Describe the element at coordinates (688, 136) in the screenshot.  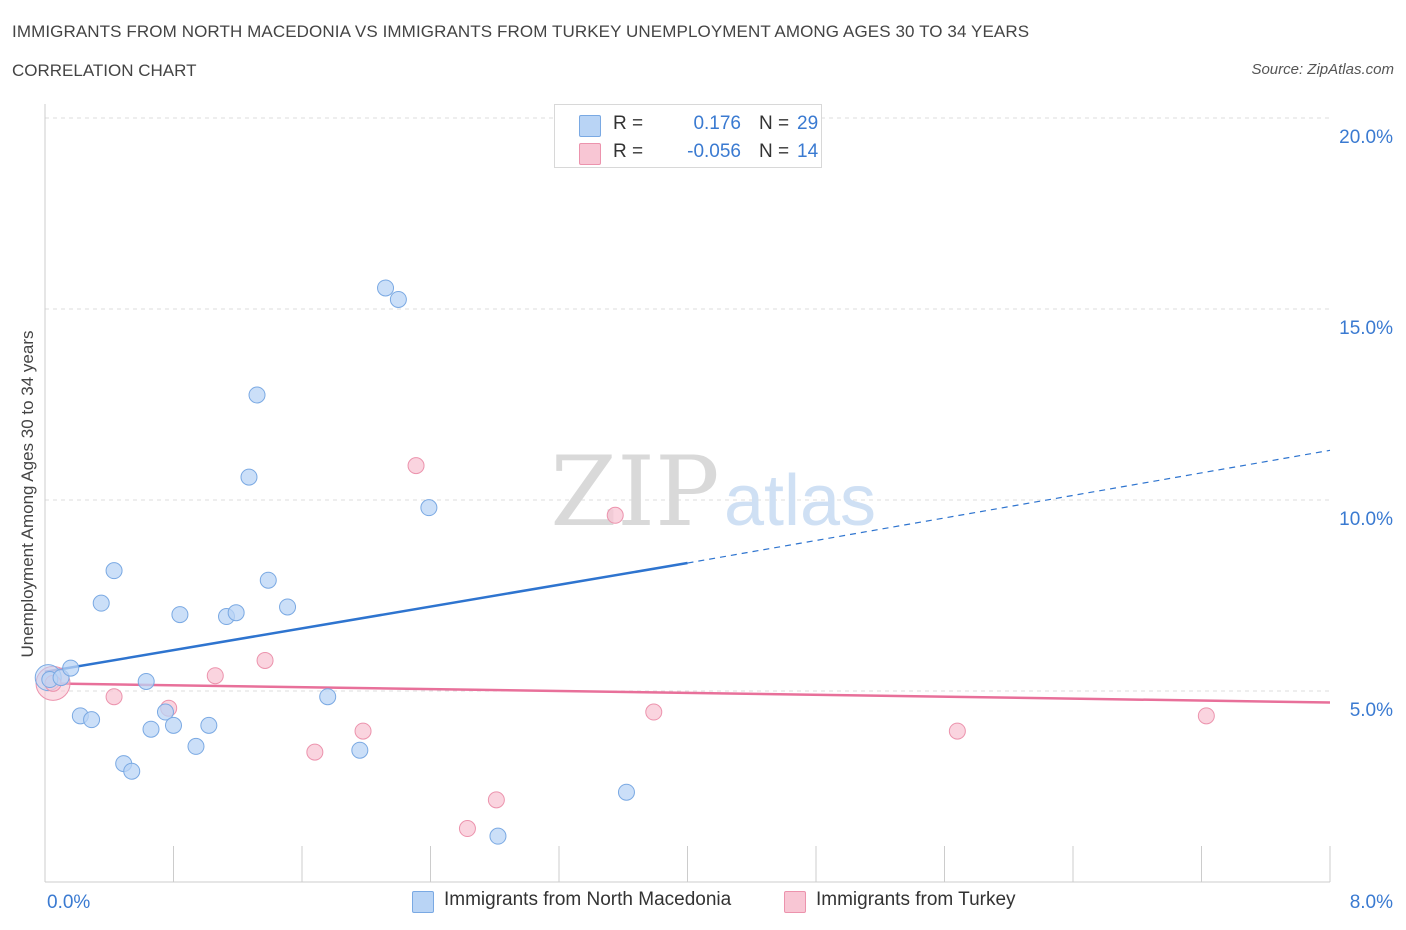
I see `stats-legend: R = 0.176 N = 29 R = -0.056 N = 14` at that location.